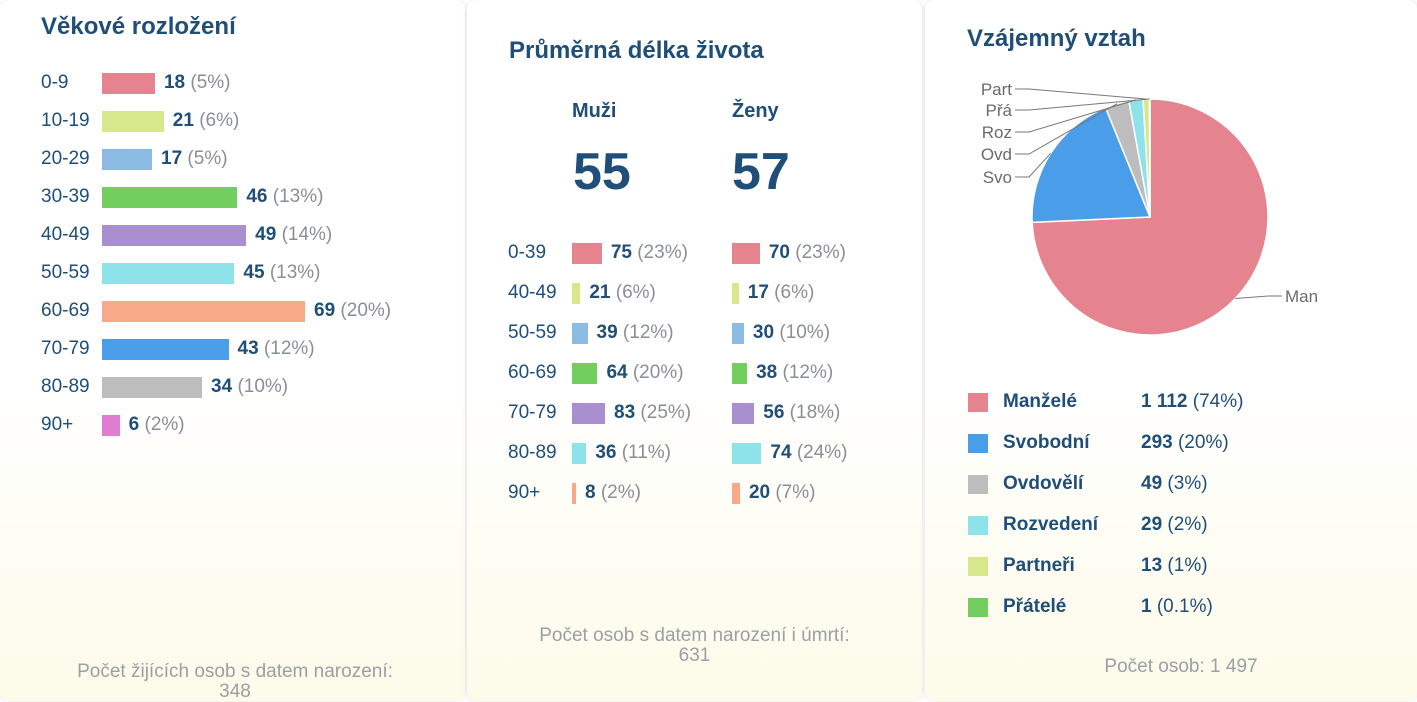 The width and height of the screenshot is (1417, 702). I want to click on legend-label: Svobodní, so click(1046, 443).